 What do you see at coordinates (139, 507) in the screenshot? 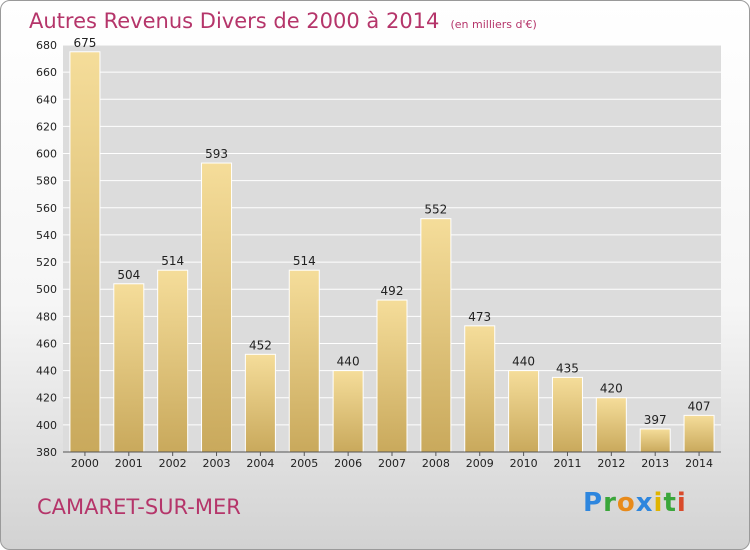
I see `city-name: CAMARET-SUR-MER` at bounding box center [139, 507].